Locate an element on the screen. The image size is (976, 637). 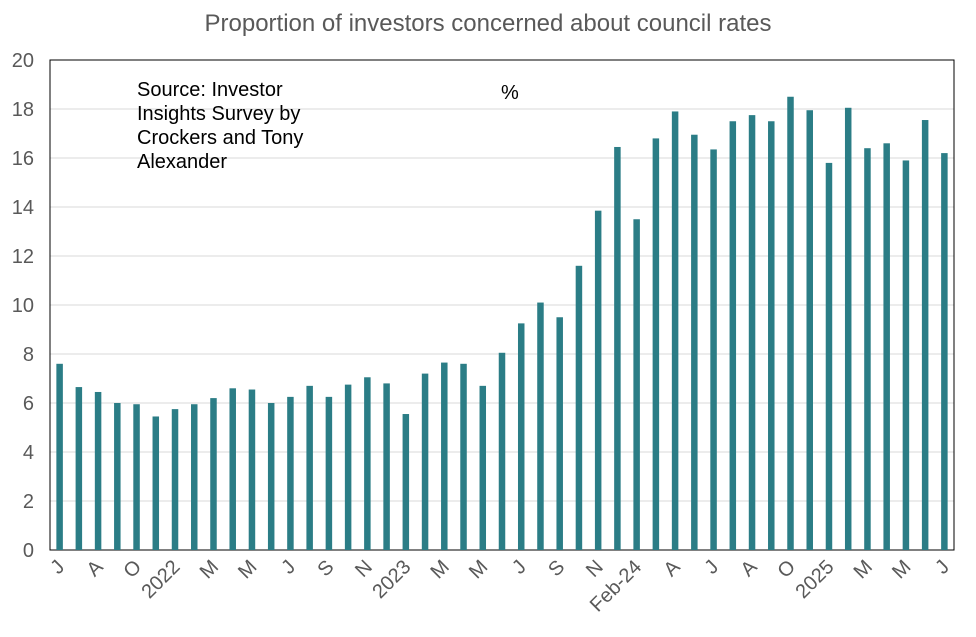
y-tick-label: 4 is located at coordinates (28, 453).